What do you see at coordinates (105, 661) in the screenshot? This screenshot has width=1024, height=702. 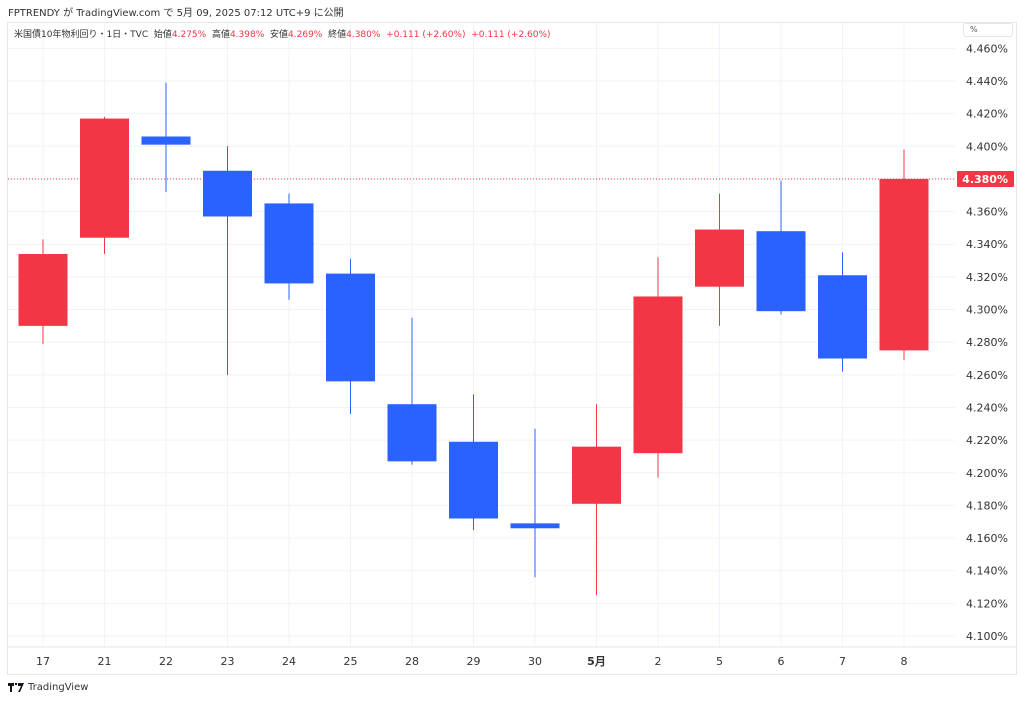 I see `x-tick-label: 21` at bounding box center [105, 661].